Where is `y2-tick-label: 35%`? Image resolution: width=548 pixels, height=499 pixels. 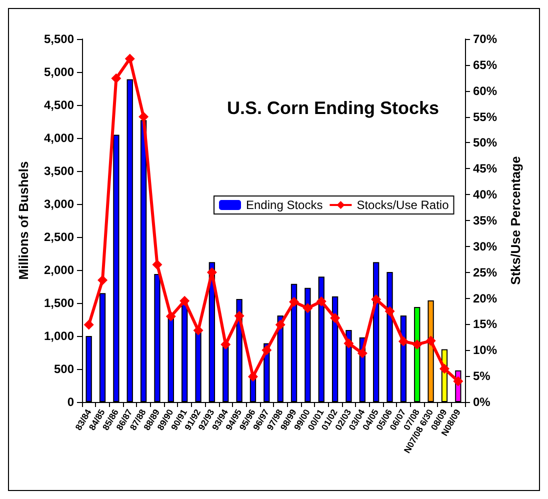
y2-tick-label: 35% is located at coordinates (485, 221).